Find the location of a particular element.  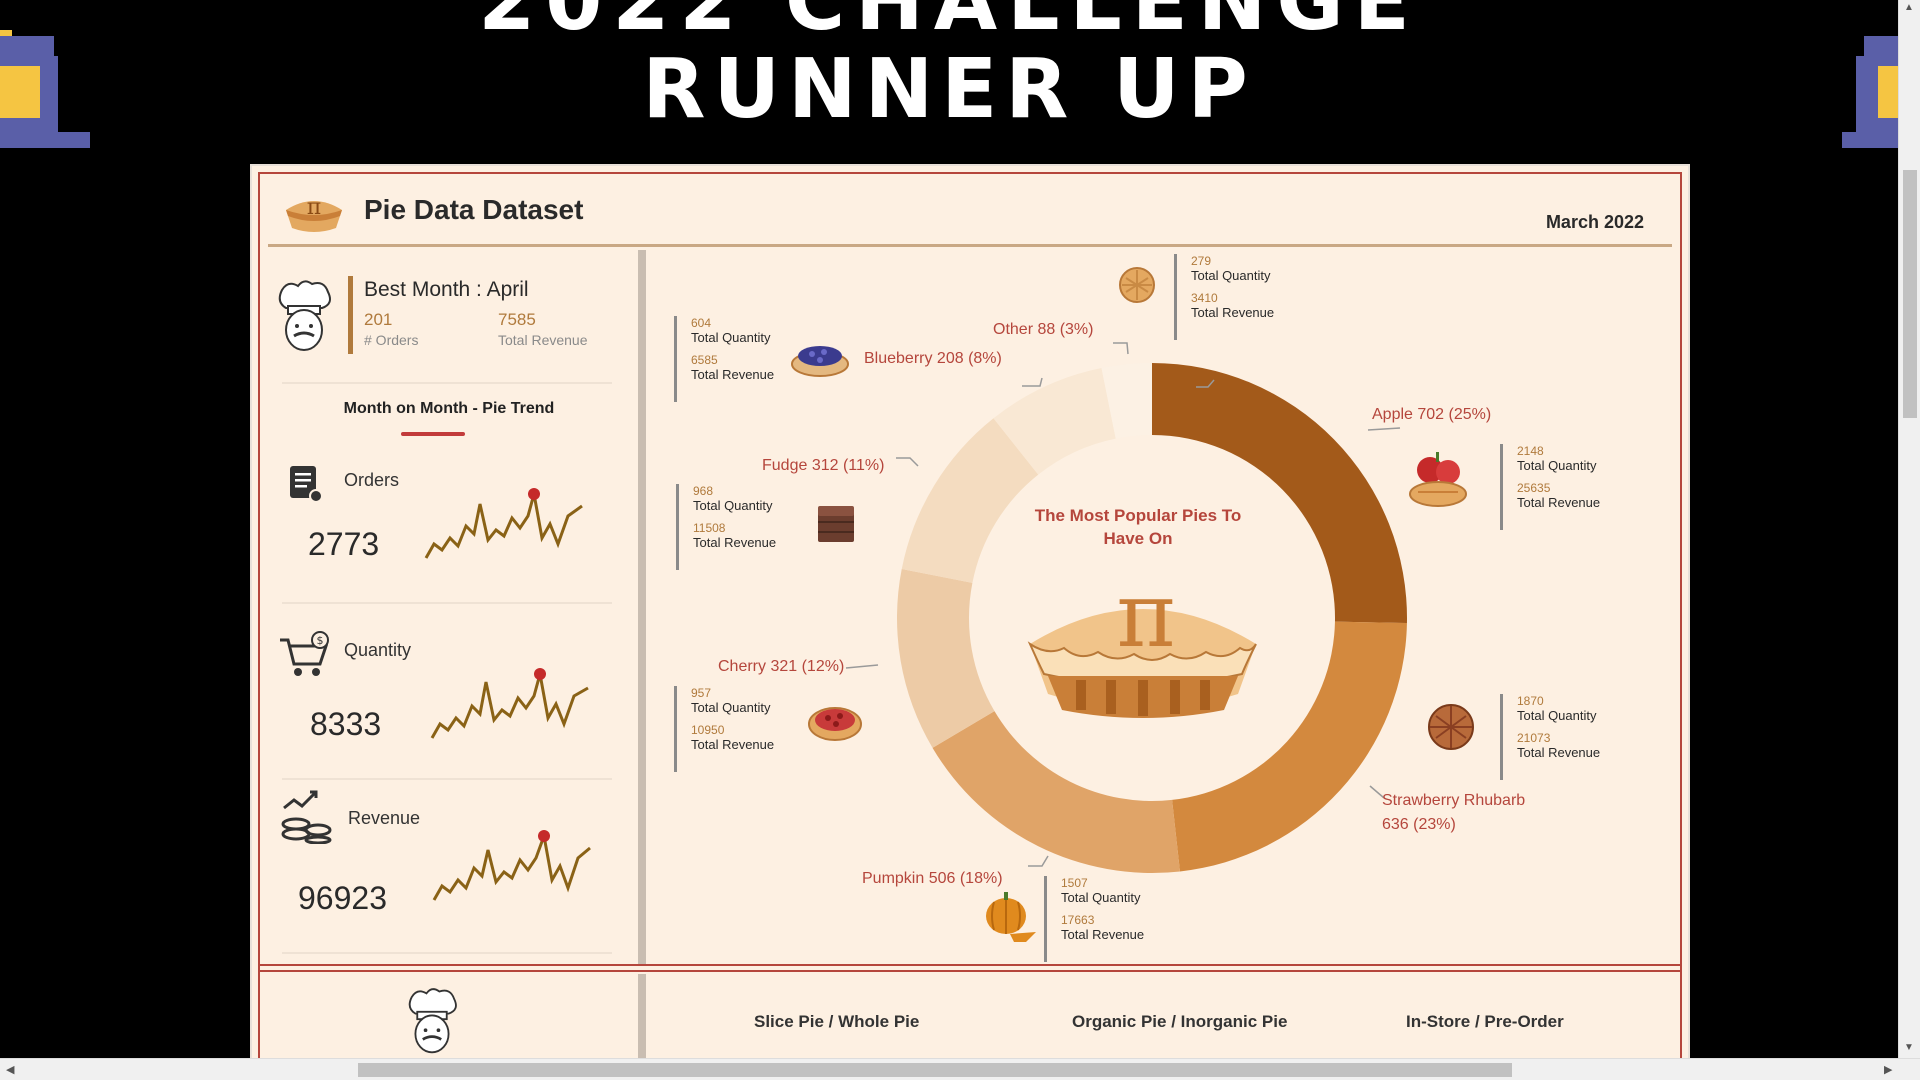

scroll-up-arrow-icon: ▲ is located at coordinates (1909, 7).